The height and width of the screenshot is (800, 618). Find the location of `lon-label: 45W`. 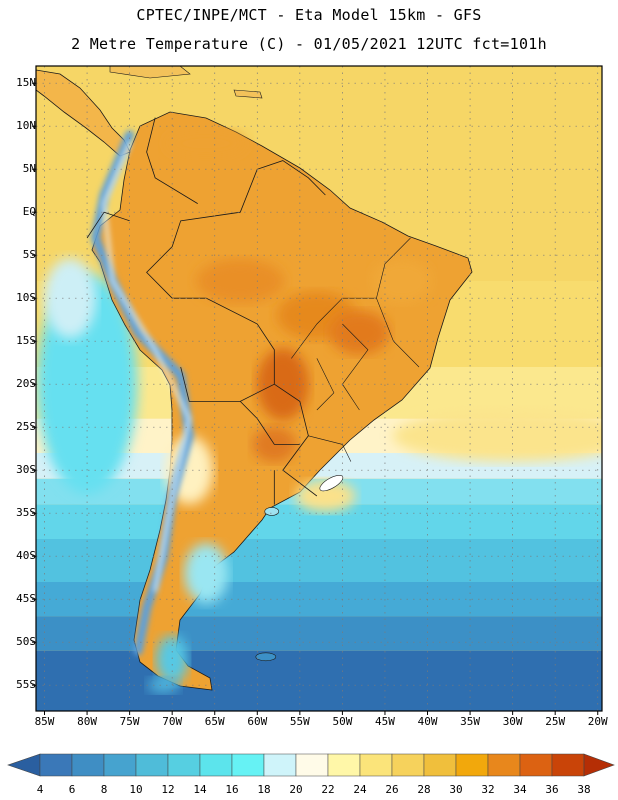

lon-label: 45W is located at coordinates (385, 721).